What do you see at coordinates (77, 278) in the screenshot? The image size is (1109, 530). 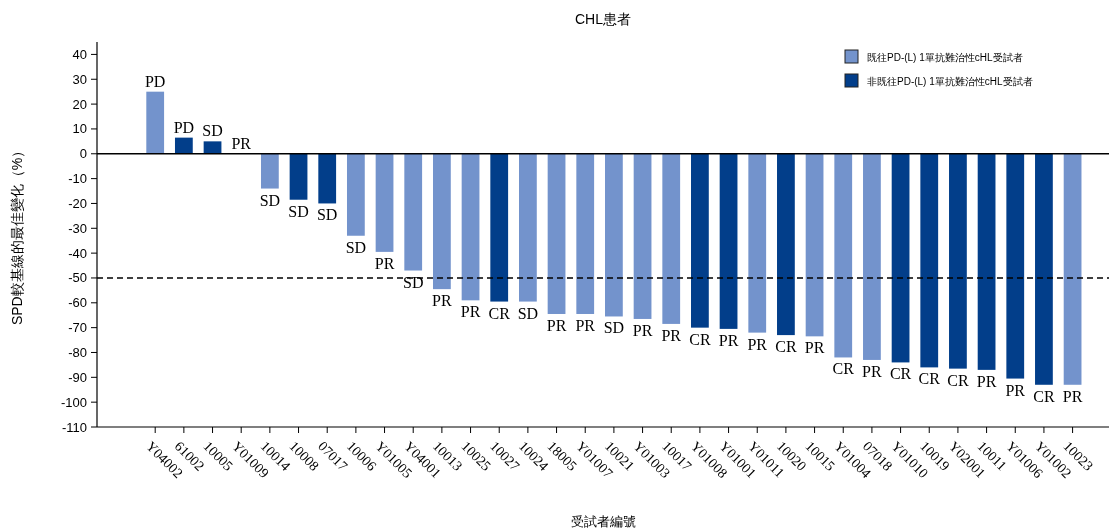 I see `y-tick-label: -50` at bounding box center [77, 278].